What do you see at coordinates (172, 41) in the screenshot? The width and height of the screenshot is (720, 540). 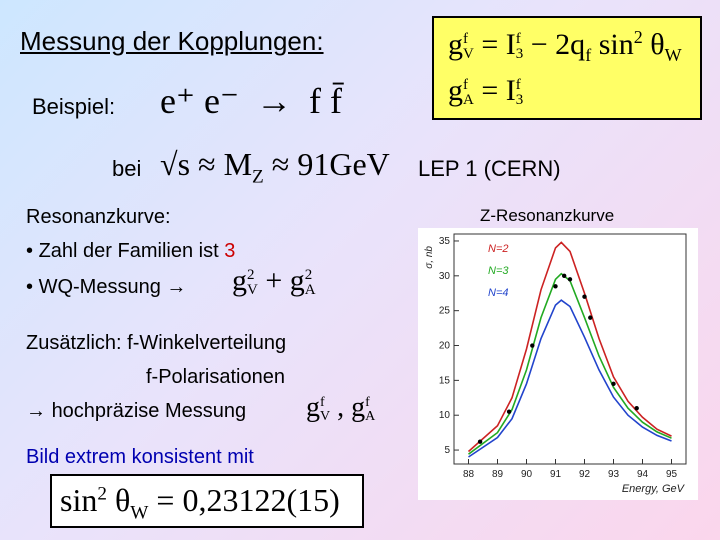 I see `slide-title: Messung der Kopplungen:` at bounding box center [172, 41].